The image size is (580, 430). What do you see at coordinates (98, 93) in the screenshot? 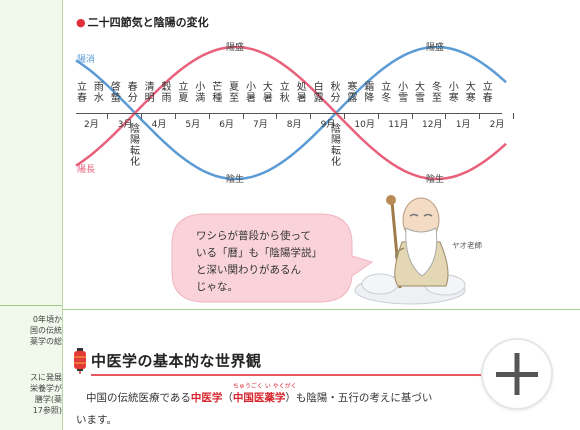
I see `solar-term: 雨水` at bounding box center [98, 93].